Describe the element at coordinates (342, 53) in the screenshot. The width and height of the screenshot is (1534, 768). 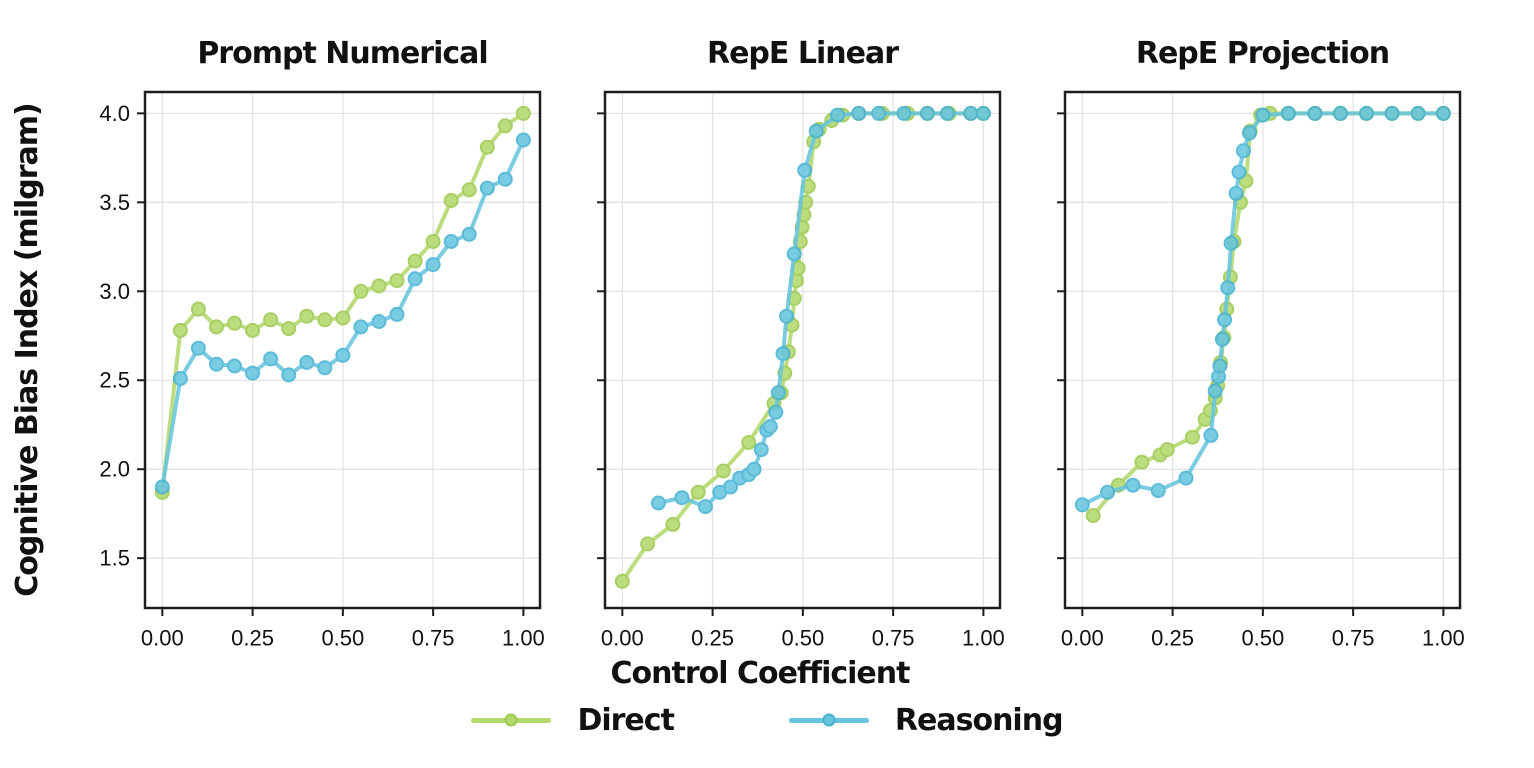
I see `panel-title-prompt-numerical: Prompt Numerical` at that location.